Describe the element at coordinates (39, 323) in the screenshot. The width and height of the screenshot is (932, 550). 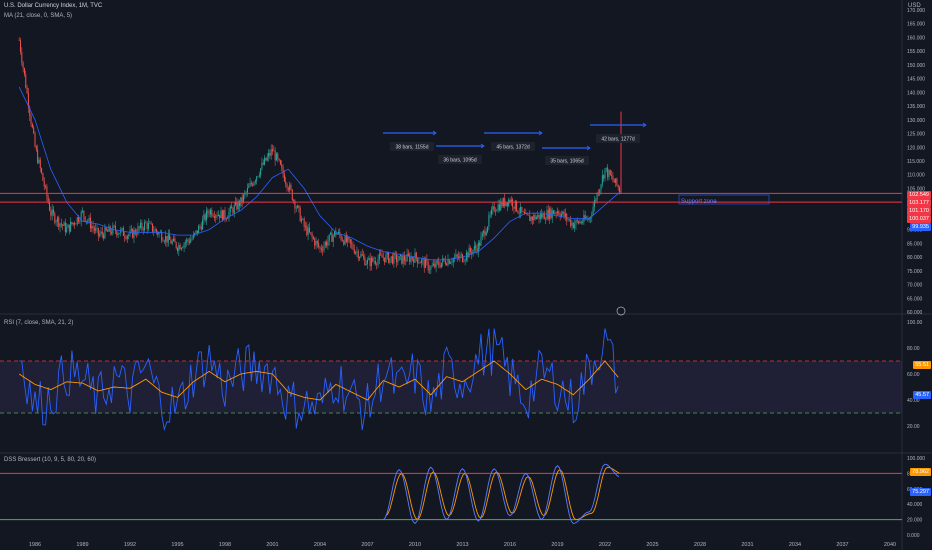
I see `rsi-indicator-label: RSI (7, close, SMA, 21, 2)` at that location.